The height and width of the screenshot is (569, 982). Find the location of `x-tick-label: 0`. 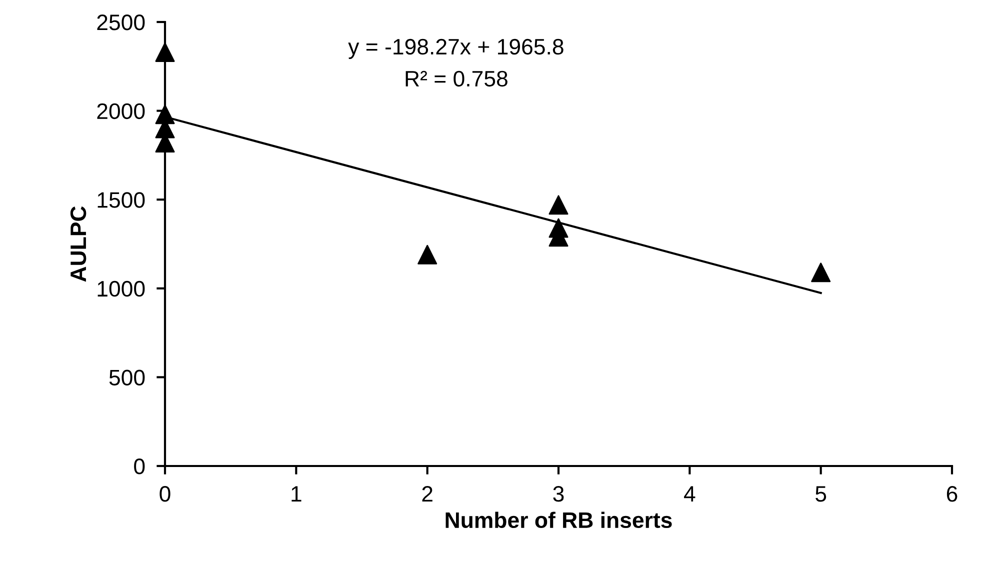

x-tick-label: 0 is located at coordinates (165, 494).